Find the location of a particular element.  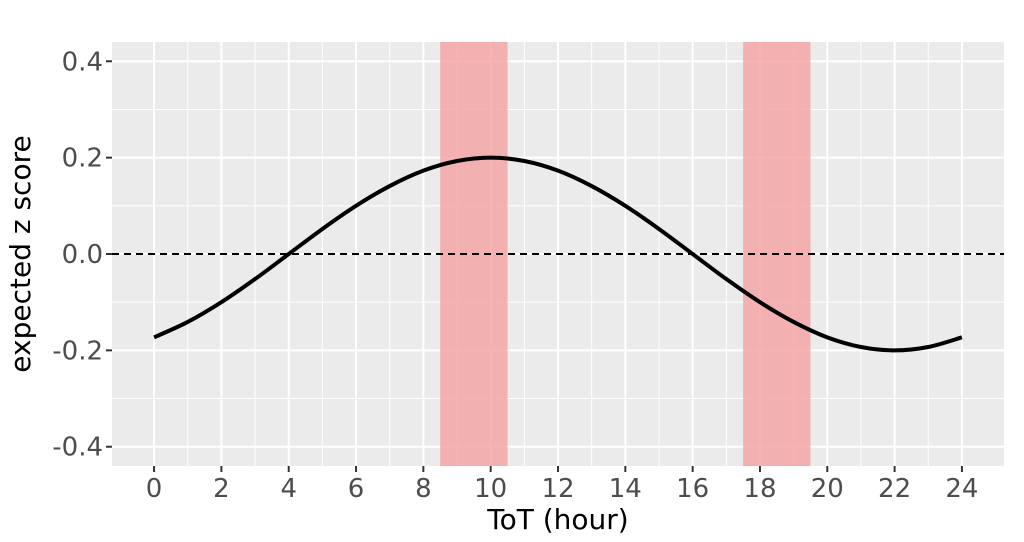

x-tick-label: 22 is located at coordinates (894, 489).